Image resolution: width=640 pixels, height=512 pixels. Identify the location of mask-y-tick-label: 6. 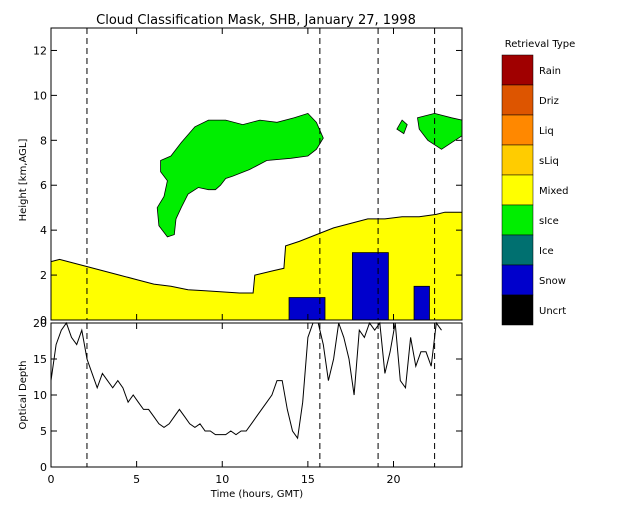
(43, 185).